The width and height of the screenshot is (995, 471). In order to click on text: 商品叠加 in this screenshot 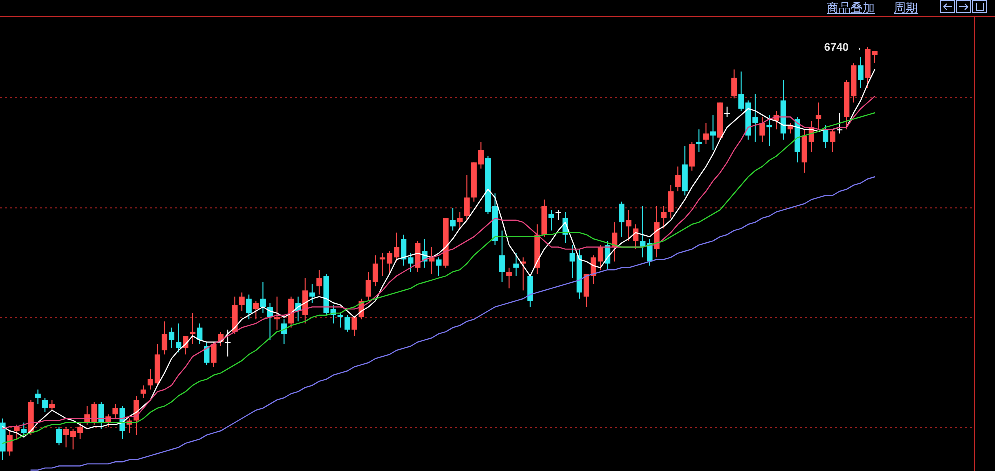, I will do `click(851, 8)`.